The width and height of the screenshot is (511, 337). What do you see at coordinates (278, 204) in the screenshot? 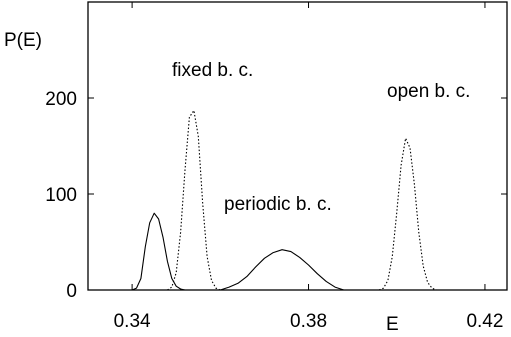
I see `annotation-periodic: periodic b. c.` at bounding box center [278, 204].